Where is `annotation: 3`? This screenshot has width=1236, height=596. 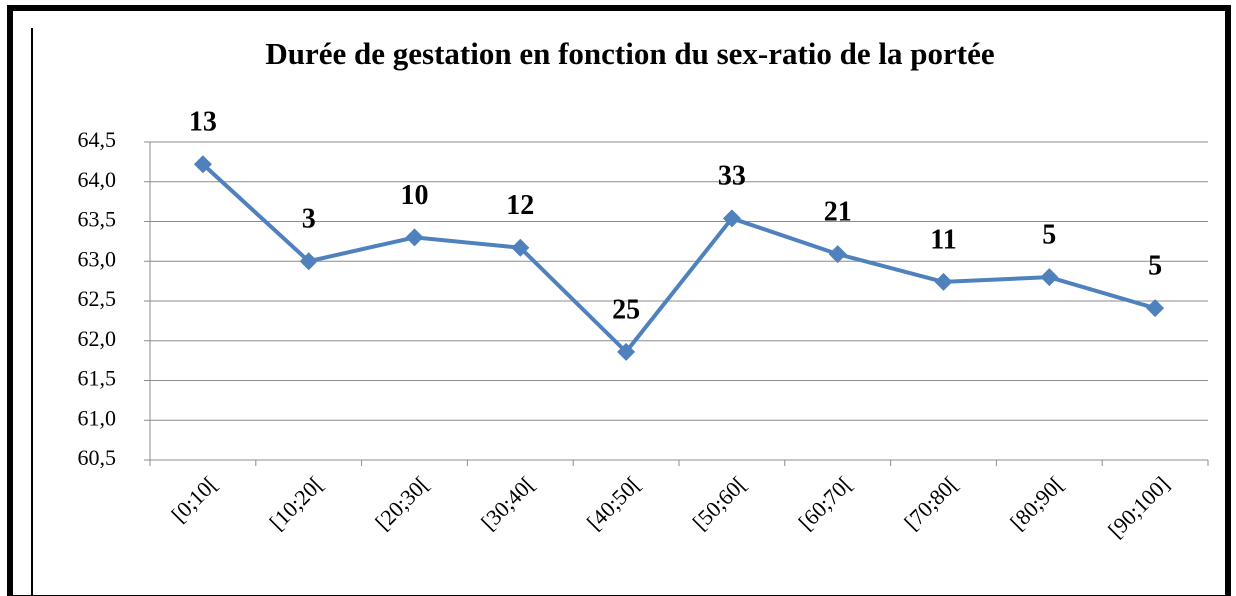
annotation: 3 is located at coordinates (309, 219).